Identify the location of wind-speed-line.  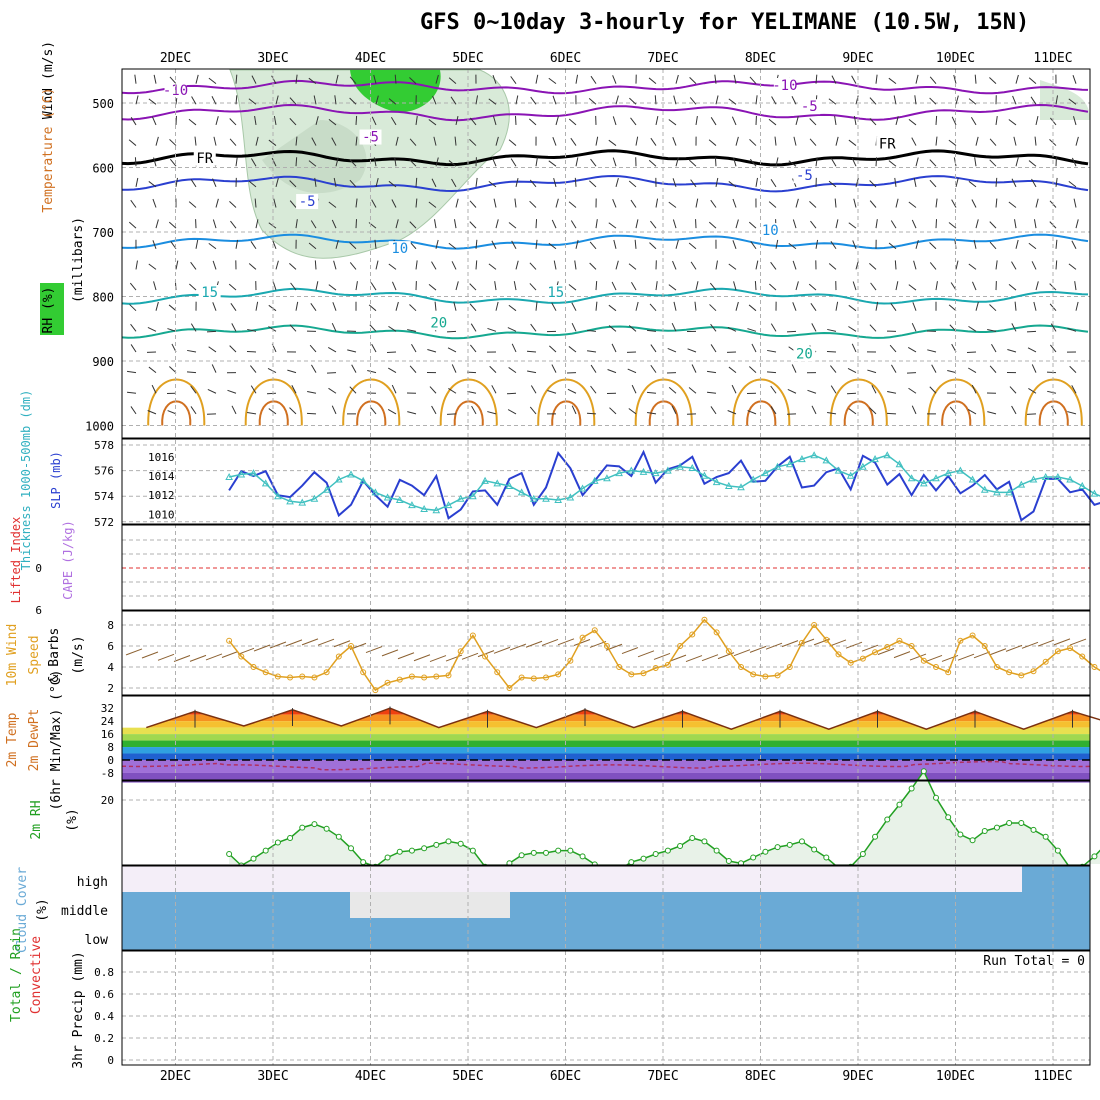
(664, 655).